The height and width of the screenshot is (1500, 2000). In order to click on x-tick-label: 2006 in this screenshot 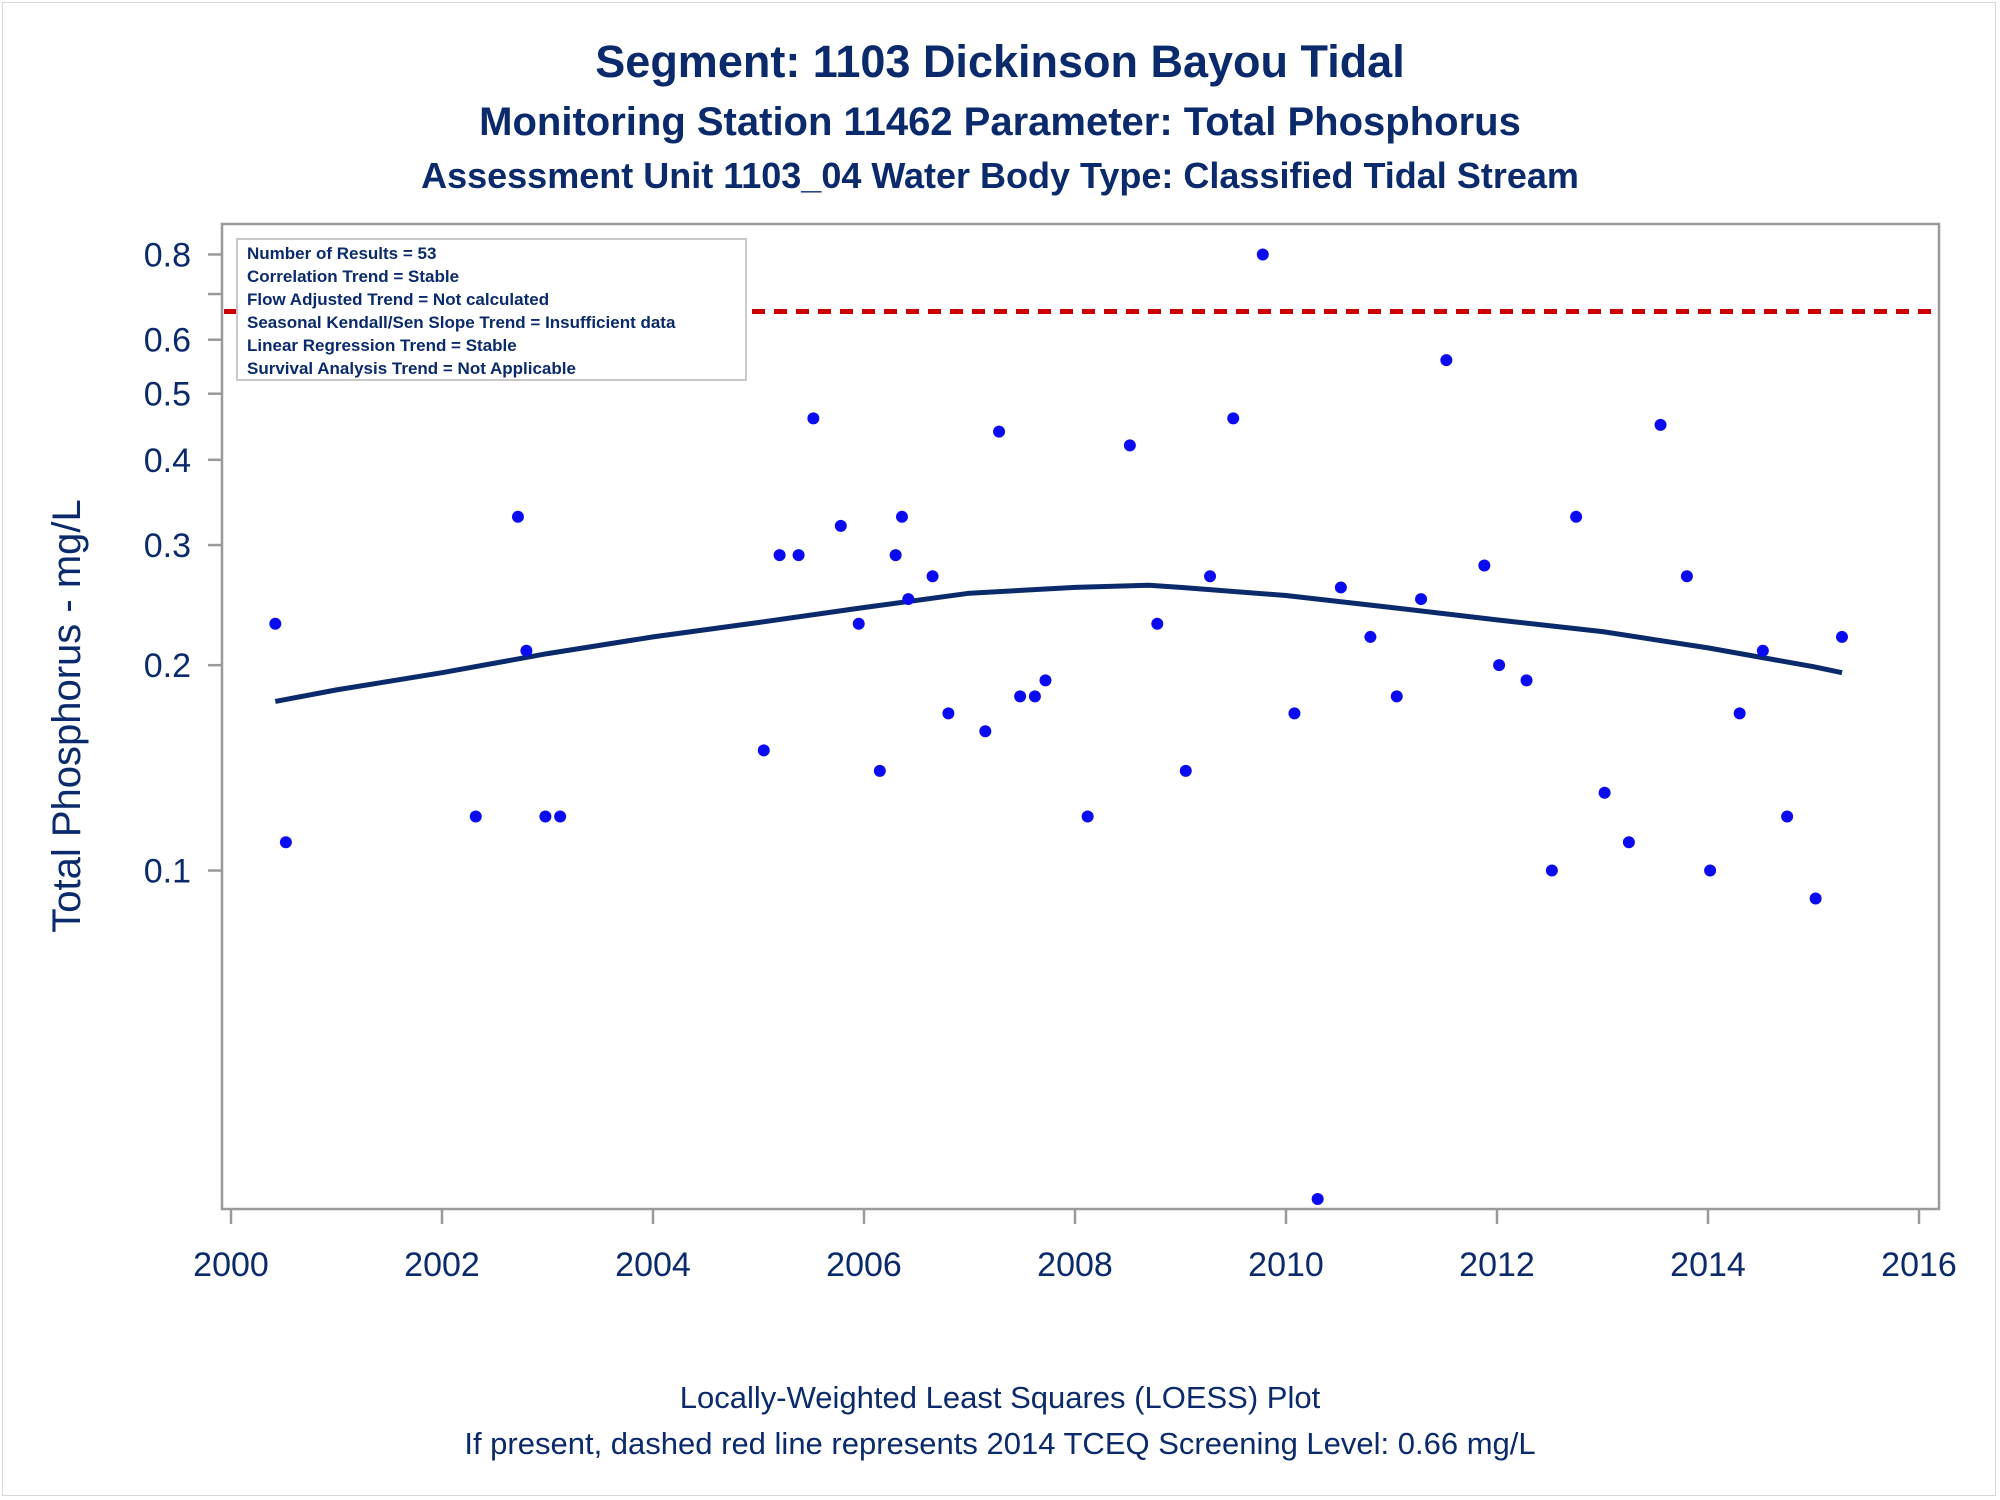, I will do `click(864, 1265)`.